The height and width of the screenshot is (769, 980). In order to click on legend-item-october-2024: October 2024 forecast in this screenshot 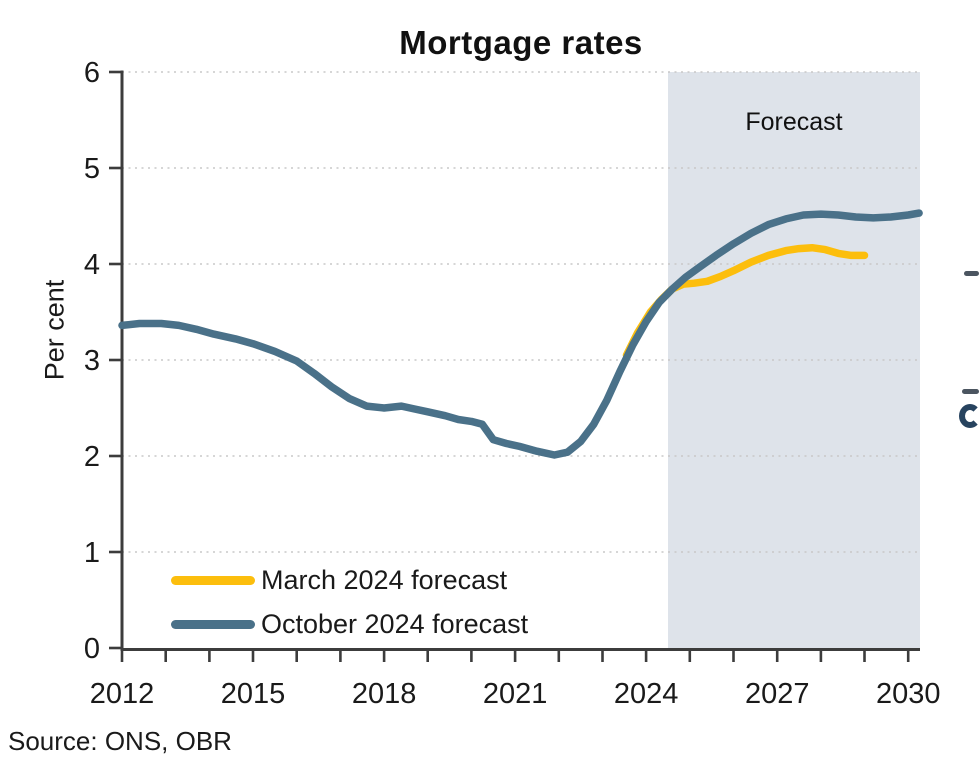, I will do `click(349, 624)`.